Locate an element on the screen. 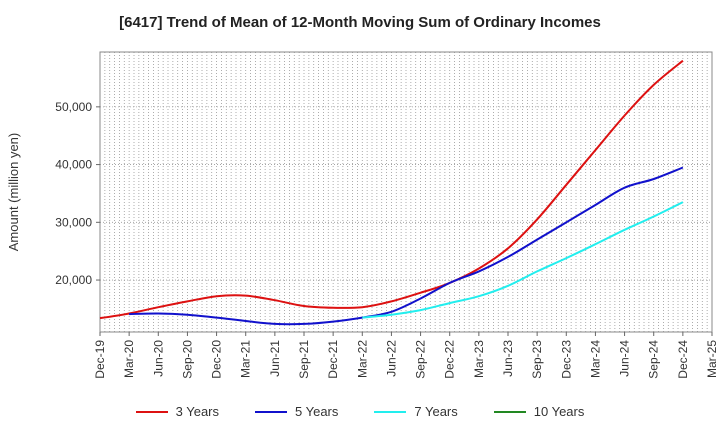  y-tick-label: 20,000 is located at coordinates (73, 280).